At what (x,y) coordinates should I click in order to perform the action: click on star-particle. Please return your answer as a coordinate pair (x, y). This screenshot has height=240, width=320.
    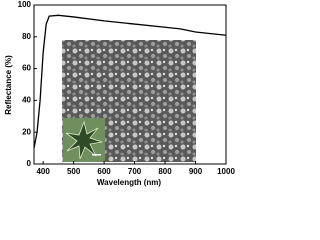
    Looking at the image, I should click on (84, 140).